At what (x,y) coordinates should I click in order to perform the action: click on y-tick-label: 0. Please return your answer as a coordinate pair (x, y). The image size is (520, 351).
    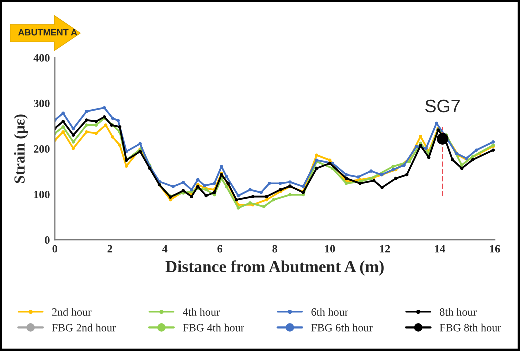
    Looking at the image, I should click on (47, 240).